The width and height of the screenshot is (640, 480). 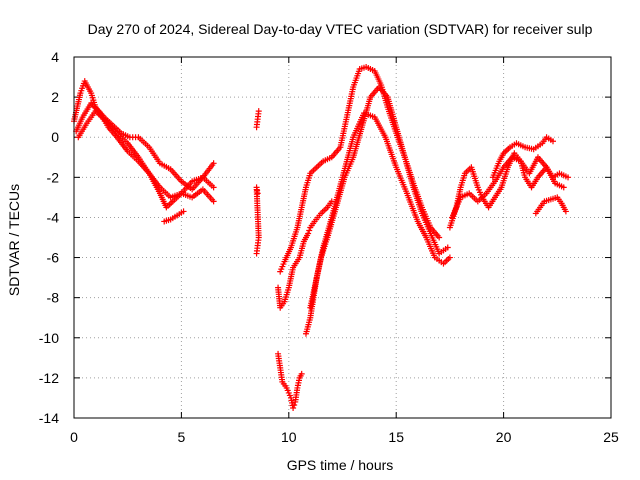 I want to click on x-tick-label: 25, so click(x=611, y=437).